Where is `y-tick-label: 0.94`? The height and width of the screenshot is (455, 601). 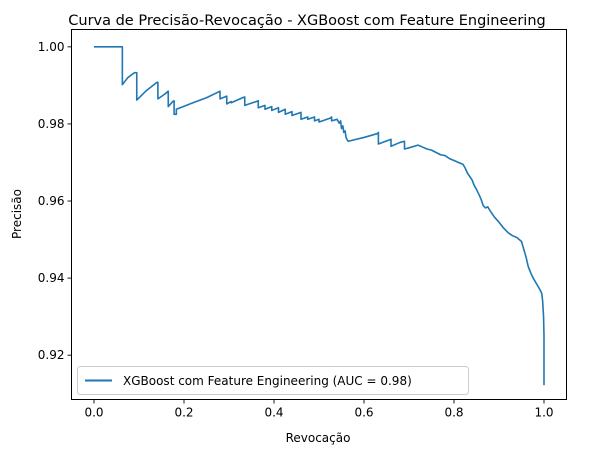
y-tick-label: 0.94 is located at coordinates (51, 278).